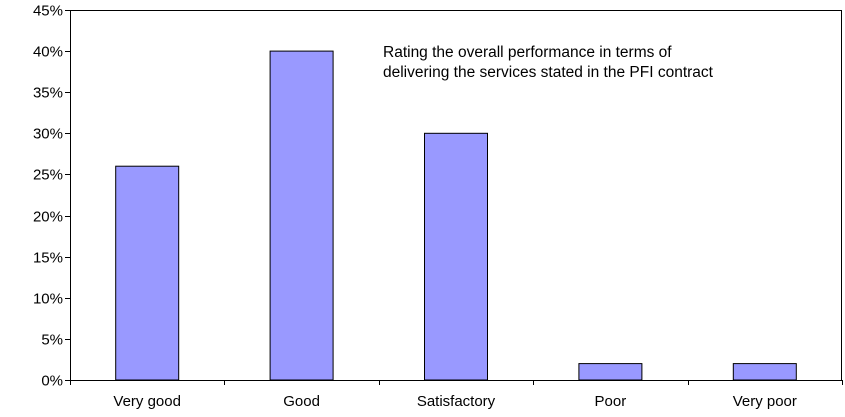  Describe the element at coordinates (301, 215) in the screenshot. I see `bar-good` at that location.